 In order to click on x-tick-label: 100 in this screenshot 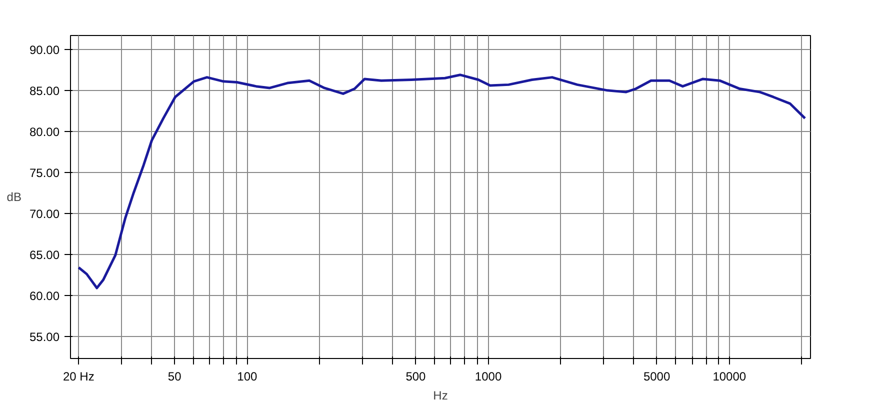, I will do `click(247, 377)`.